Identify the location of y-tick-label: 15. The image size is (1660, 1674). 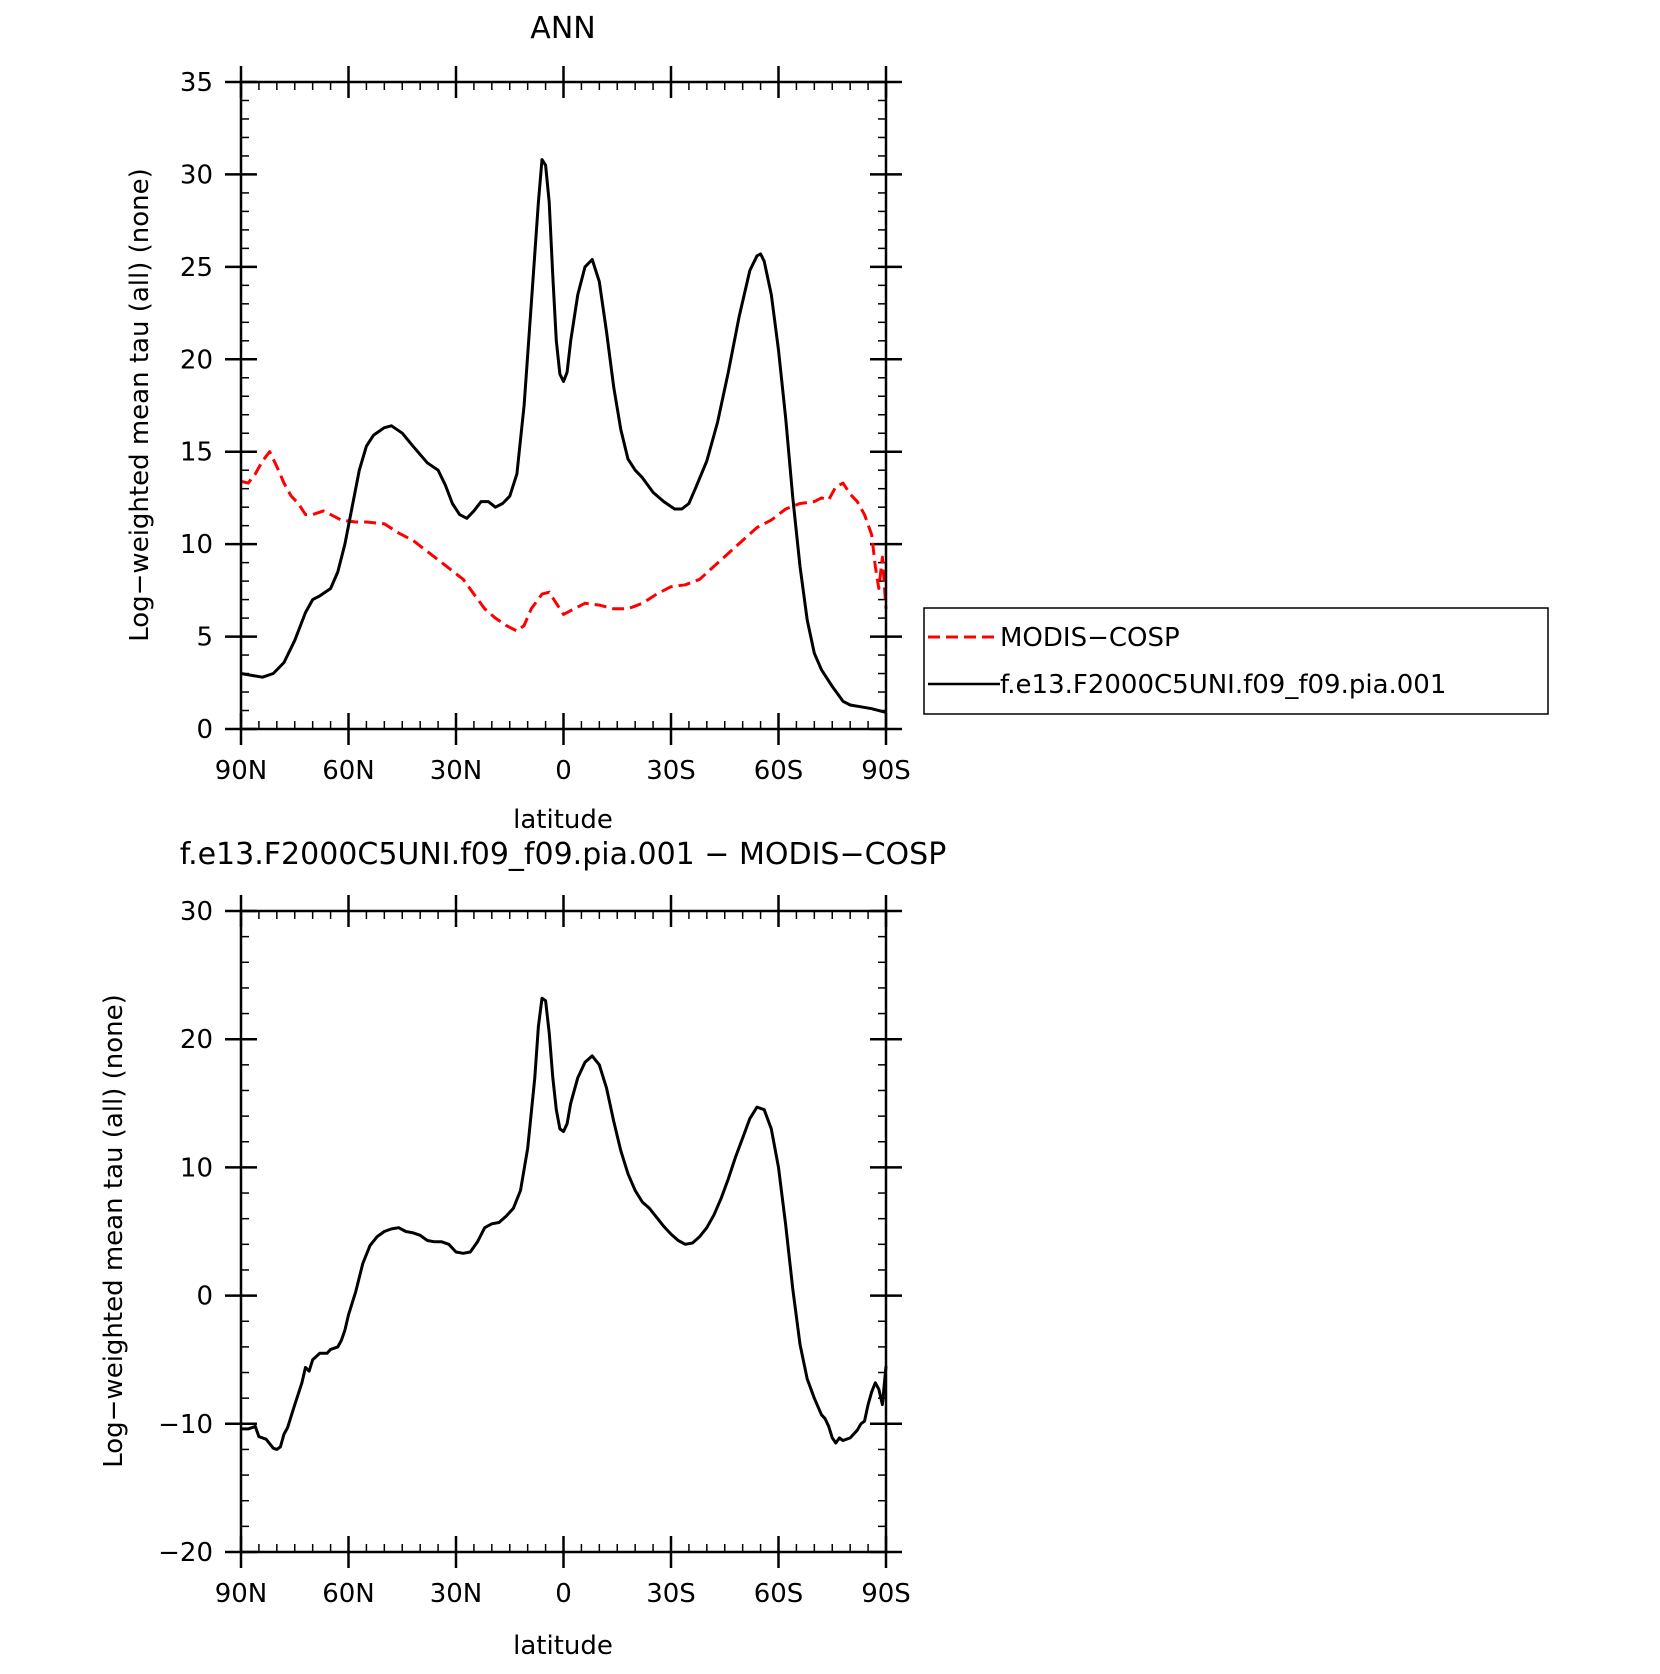
(196, 453).